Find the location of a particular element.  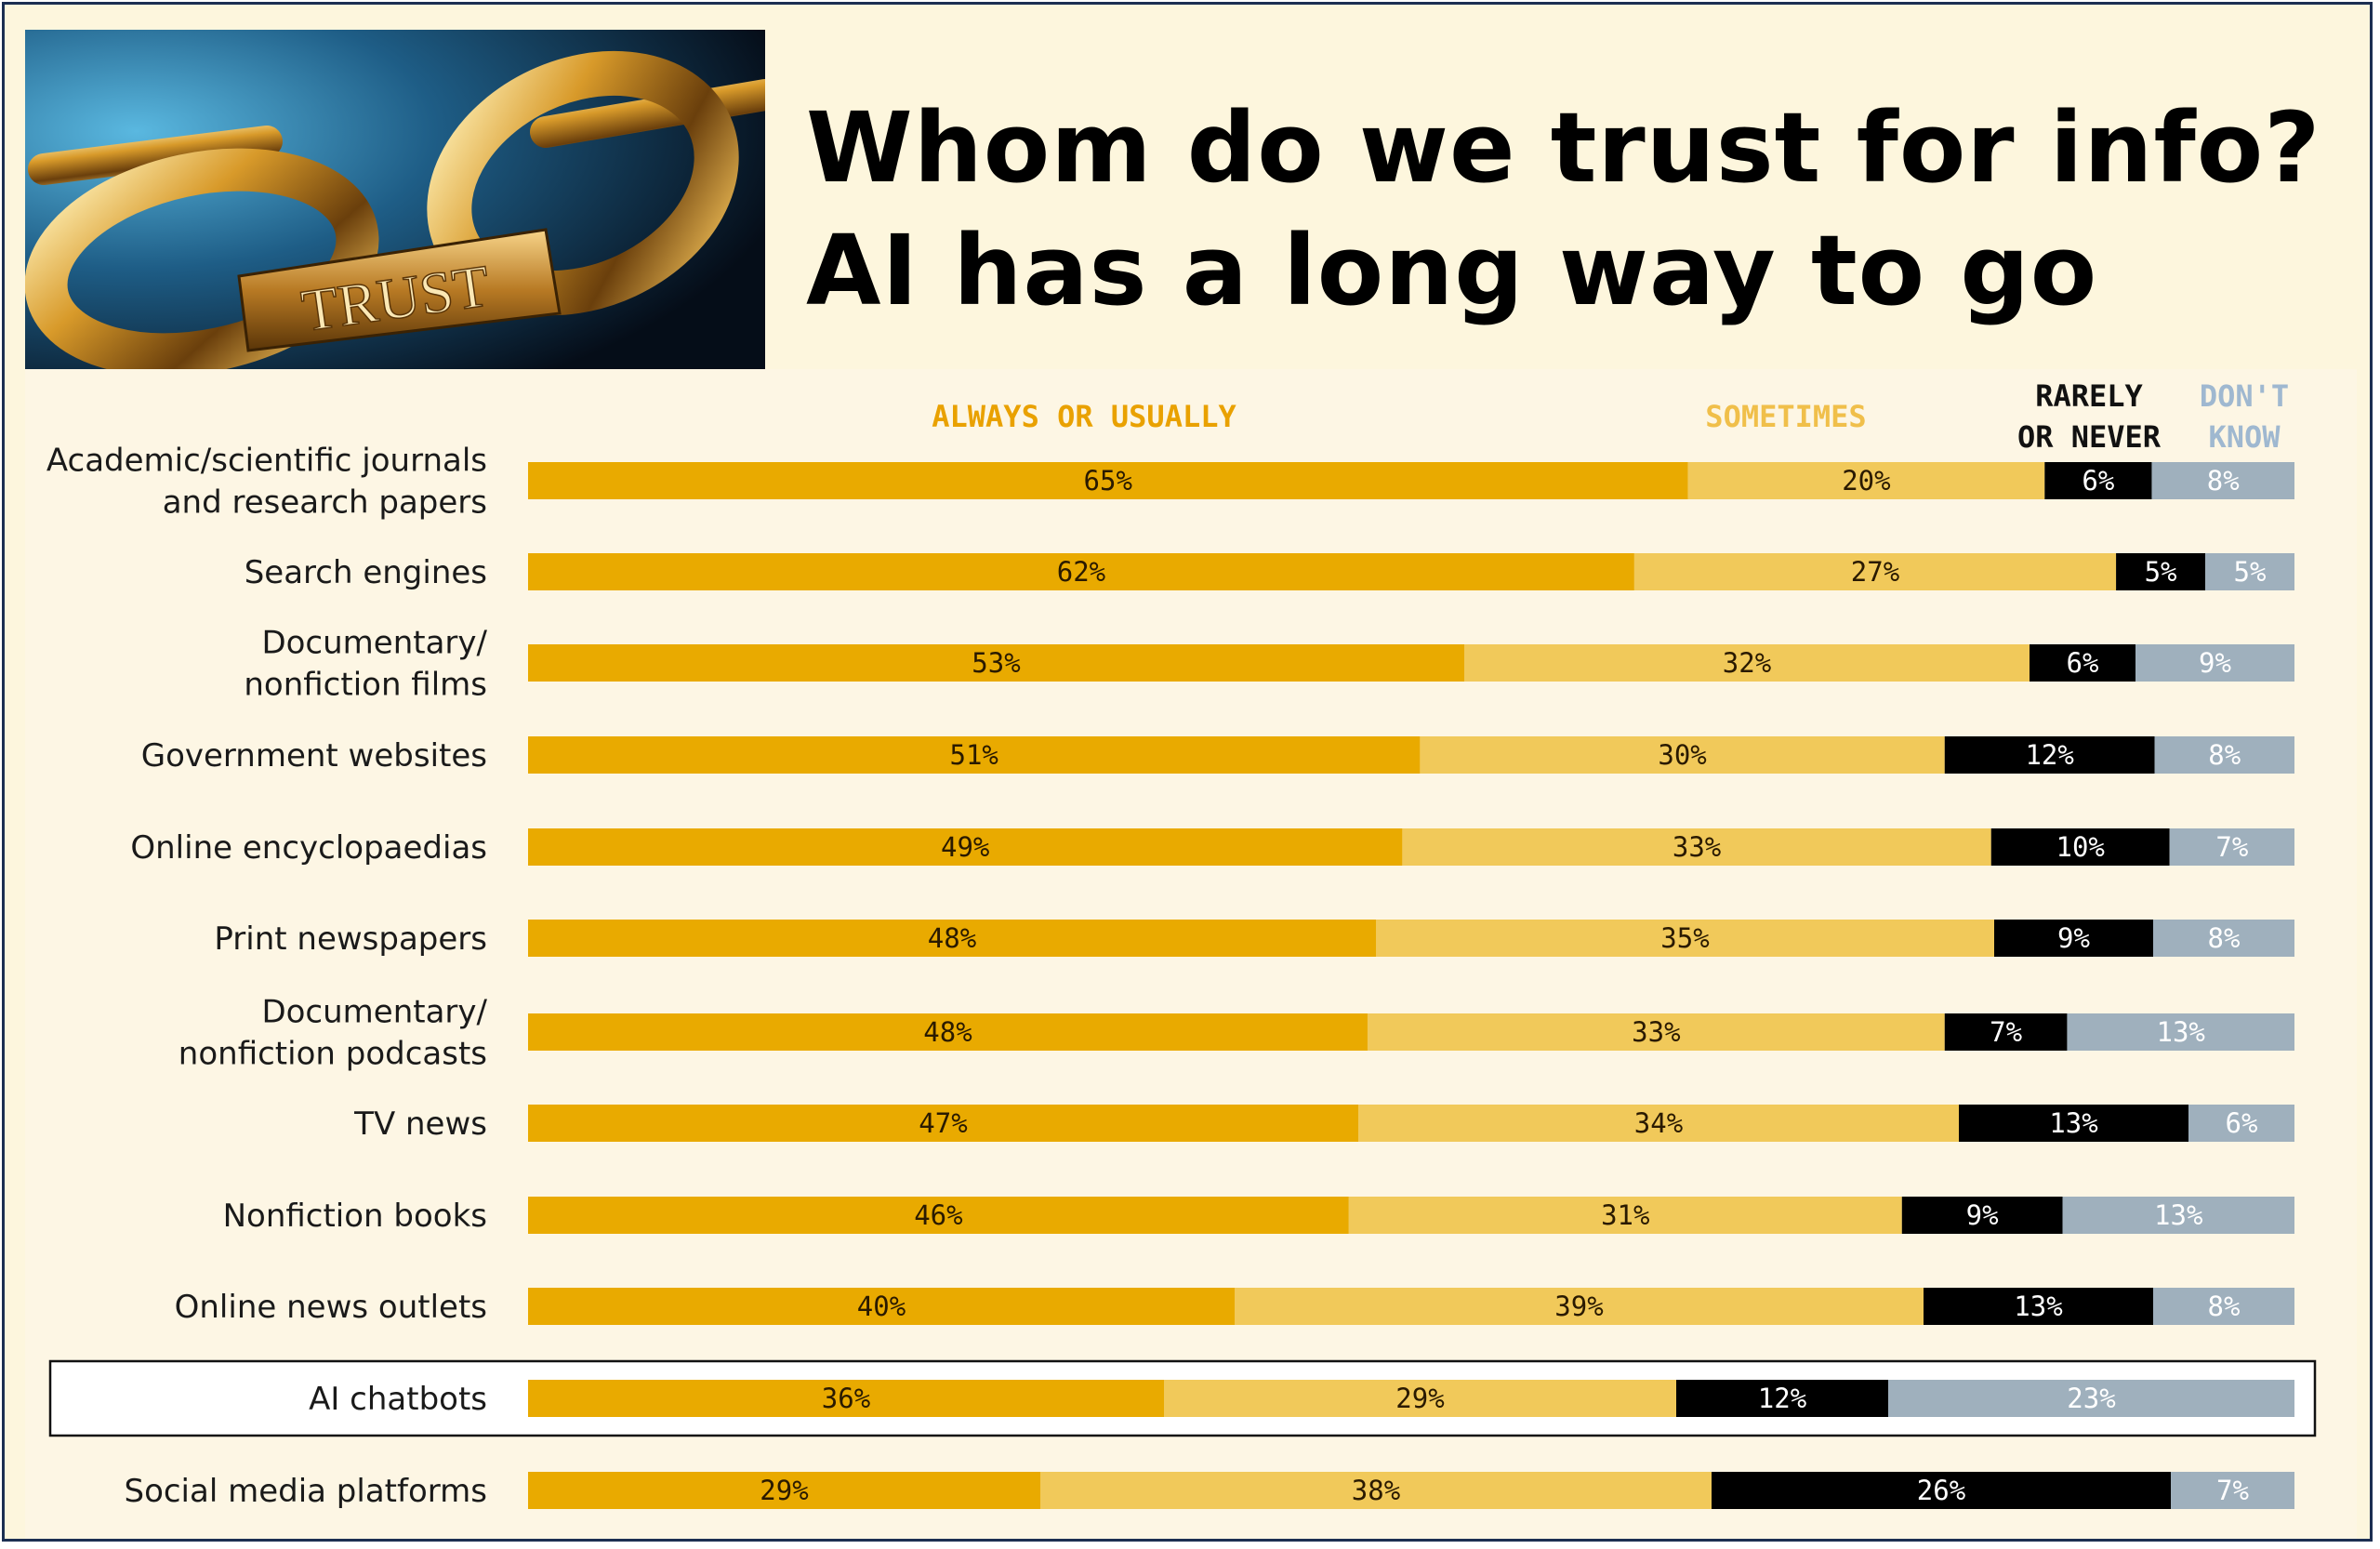

category-label-academic-scientific-journals-and-research-papers: Academic/scientific journals is located at coordinates (266, 461).